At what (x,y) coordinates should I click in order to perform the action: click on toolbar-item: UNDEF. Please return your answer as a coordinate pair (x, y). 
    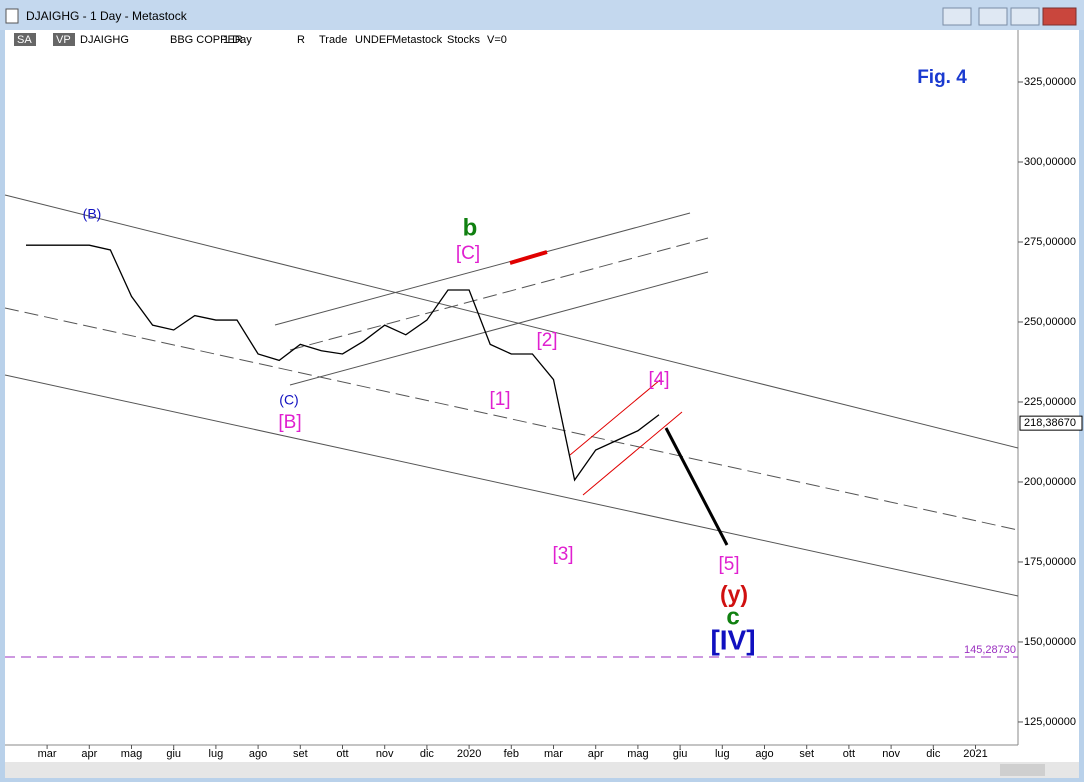
    Looking at the image, I should click on (374, 40).